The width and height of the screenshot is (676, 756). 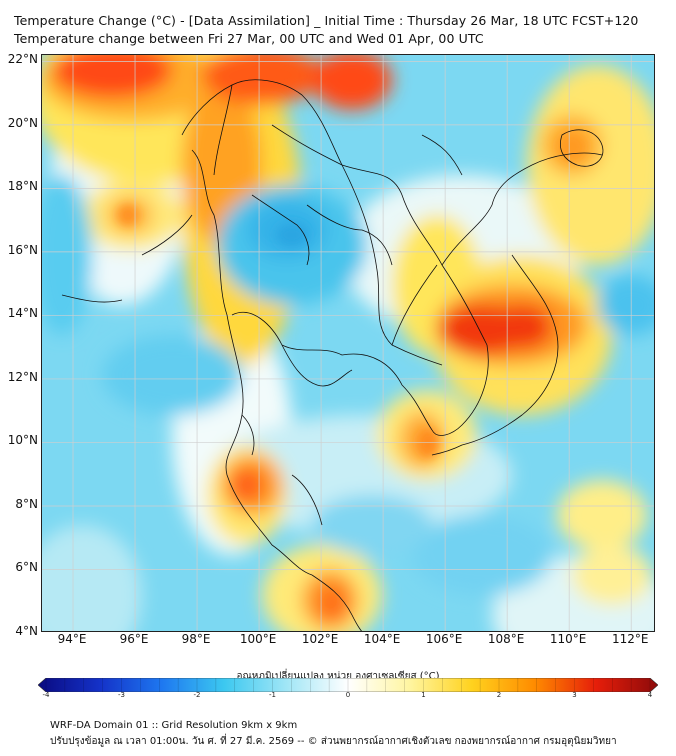 What do you see at coordinates (630, 639) in the screenshot?
I see `longitude-label: 112°E` at bounding box center [630, 639].